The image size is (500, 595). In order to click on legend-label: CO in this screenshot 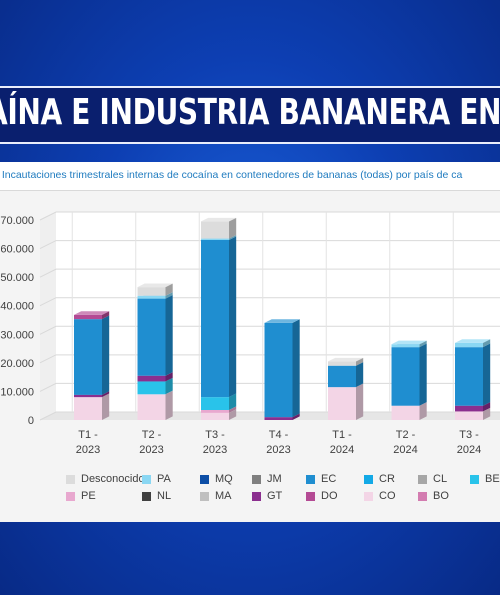, I will do `click(387, 496)`.